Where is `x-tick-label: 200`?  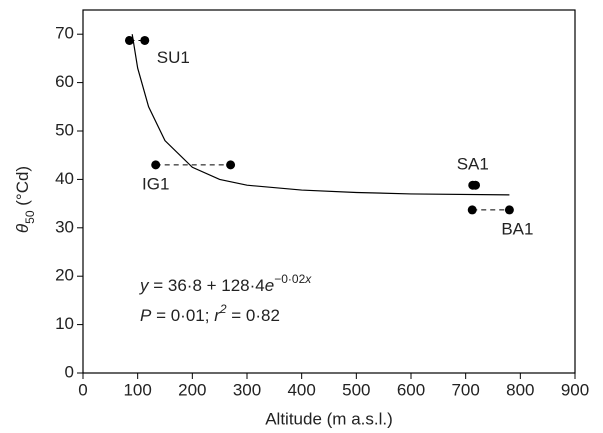
x-tick-label: 200 is located at coordinates (192, 389).